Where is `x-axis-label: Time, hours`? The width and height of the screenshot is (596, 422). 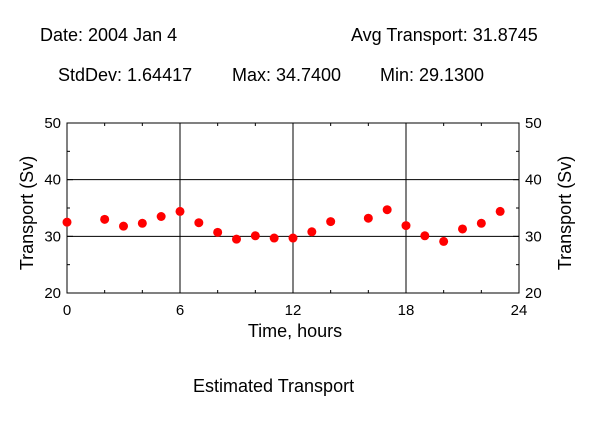 x-axis-label: Time, hours is located at coordinates (295, 331).